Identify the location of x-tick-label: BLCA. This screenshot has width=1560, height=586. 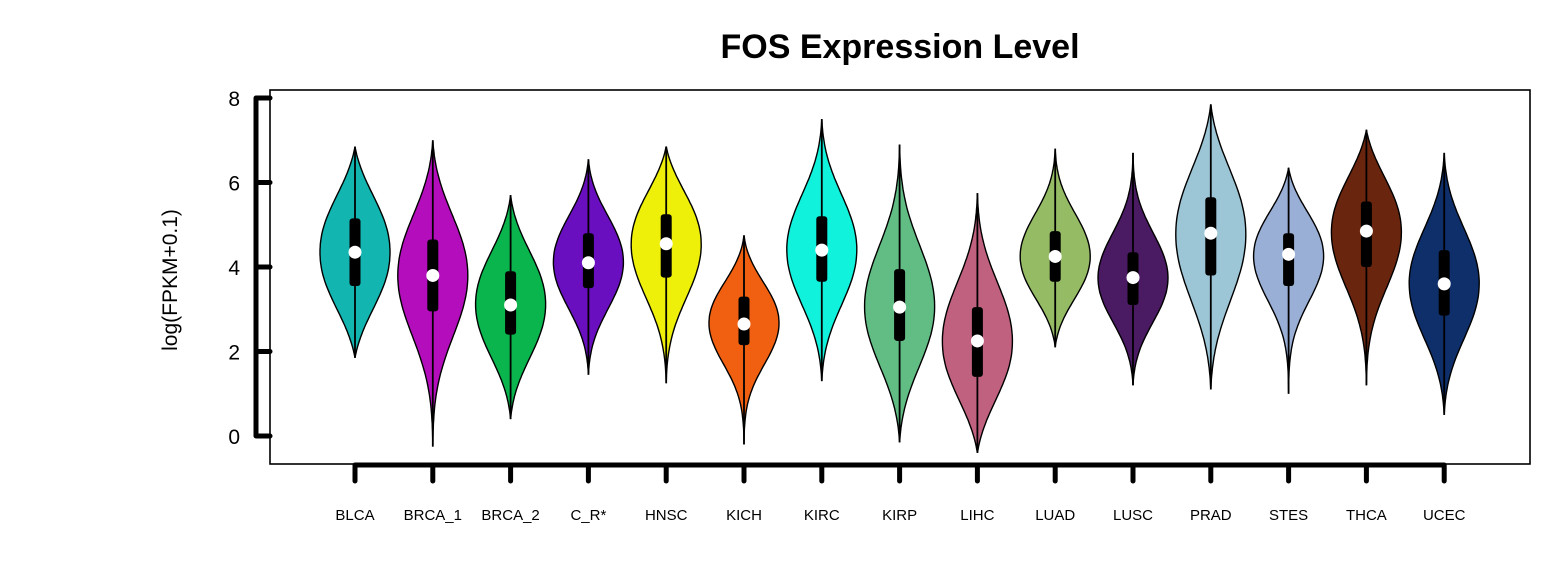
(354, 515).